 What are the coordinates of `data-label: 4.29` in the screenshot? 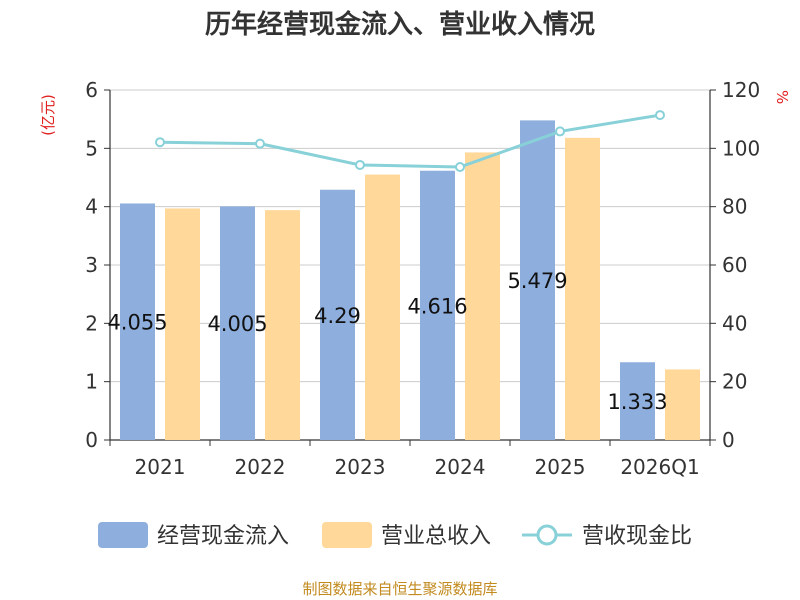 It's located at (337, 316).